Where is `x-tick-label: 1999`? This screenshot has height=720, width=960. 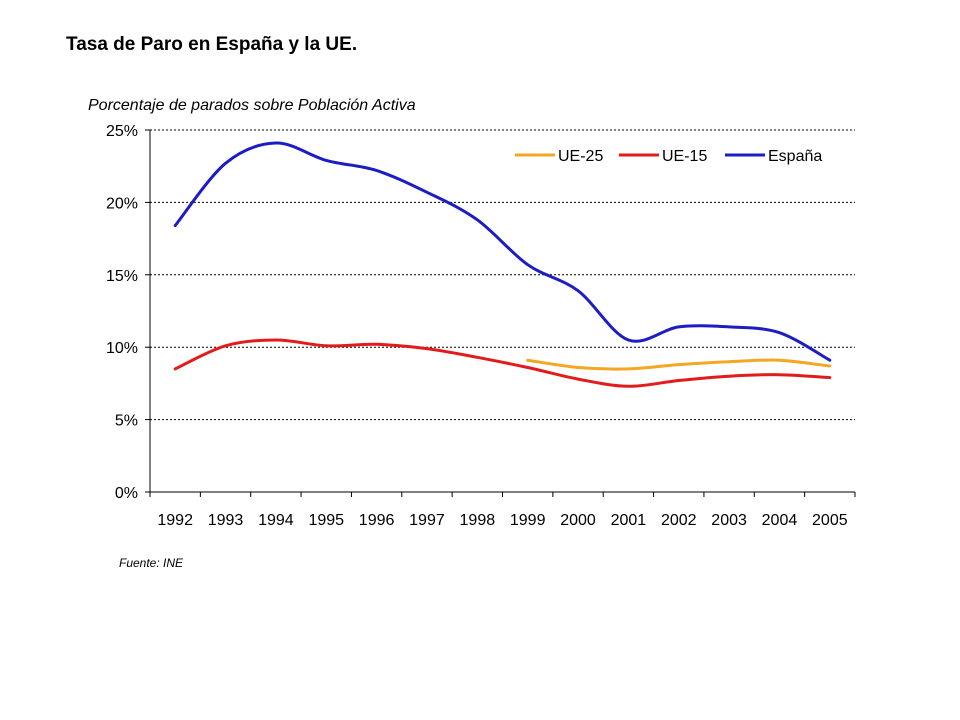 x-tick-label: 1999 is located at coordinates (528, 520).